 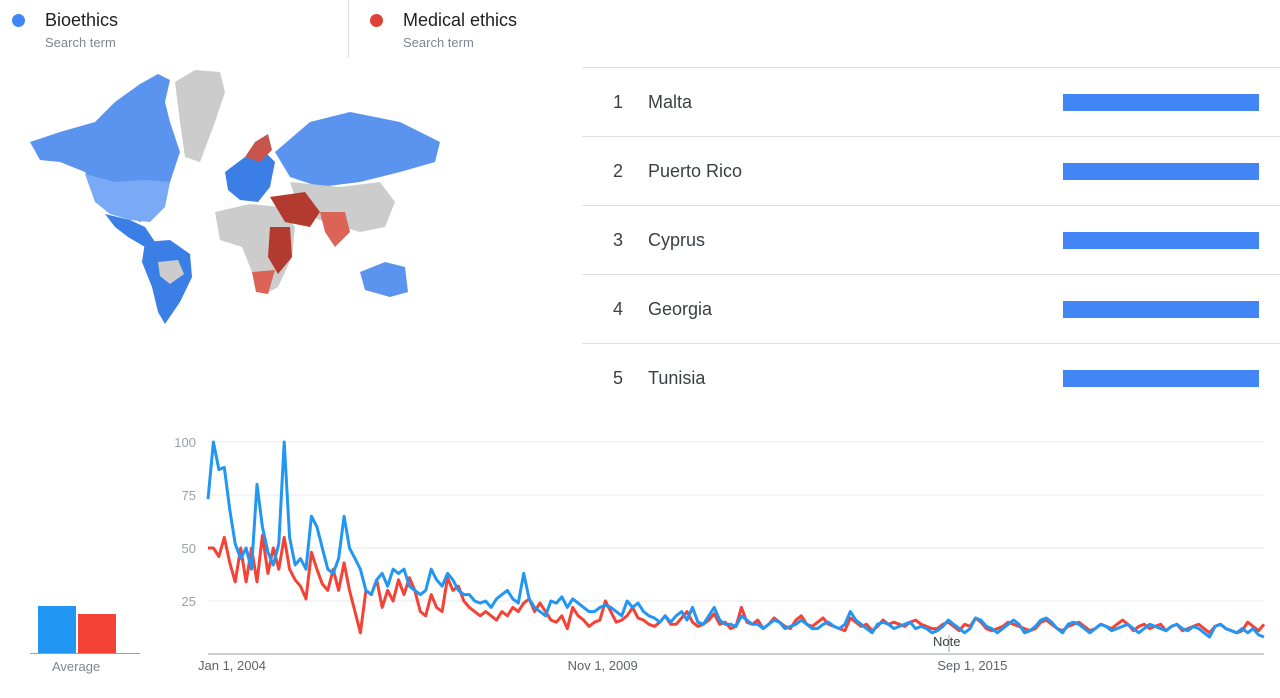 I want to click on map-region-india, so click(x=335, y=229).